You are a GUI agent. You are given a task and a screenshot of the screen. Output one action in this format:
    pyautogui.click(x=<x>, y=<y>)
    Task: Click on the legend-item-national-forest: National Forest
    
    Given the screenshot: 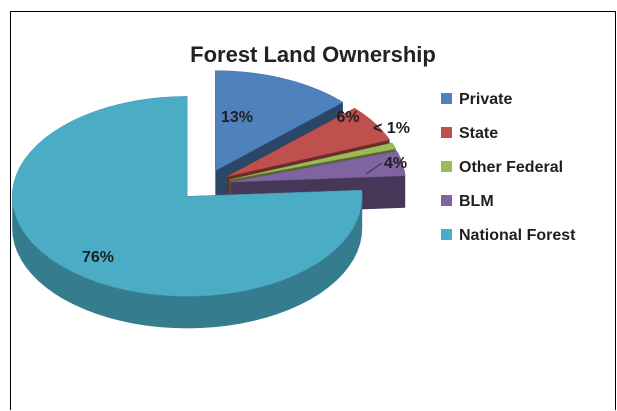 What is the action you would take?
    pyautogui.click(x=508, y=235)
    